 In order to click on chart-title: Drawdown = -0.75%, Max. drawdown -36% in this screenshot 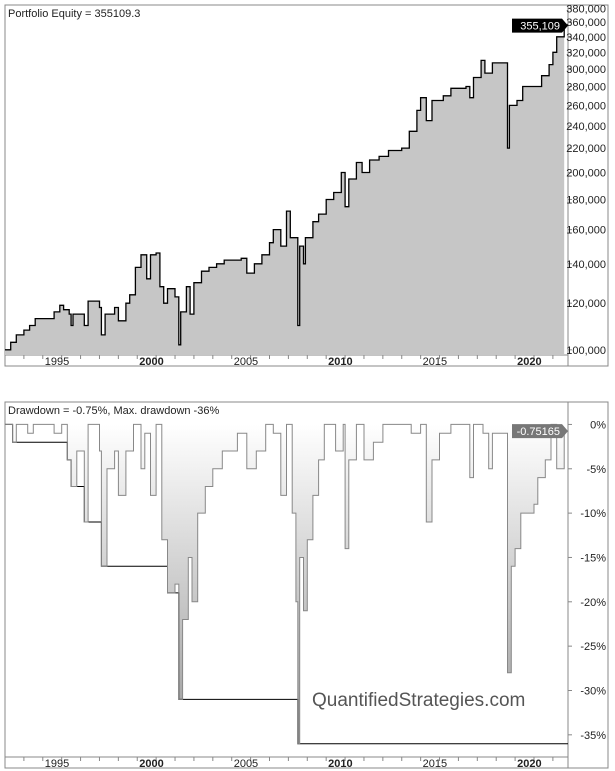, I will do `click(113, 411)`.